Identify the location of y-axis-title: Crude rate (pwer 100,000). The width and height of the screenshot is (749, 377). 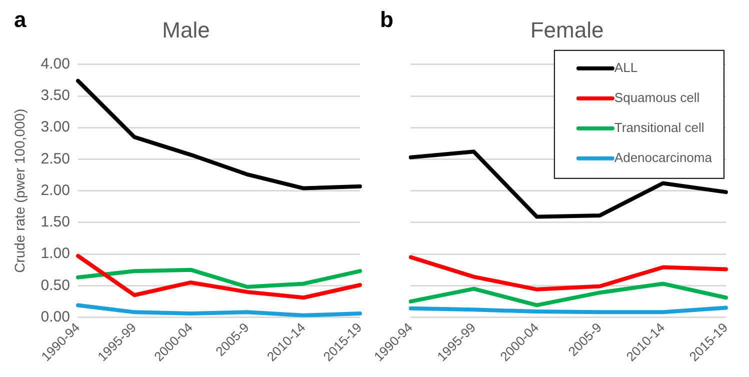
(19, 190).